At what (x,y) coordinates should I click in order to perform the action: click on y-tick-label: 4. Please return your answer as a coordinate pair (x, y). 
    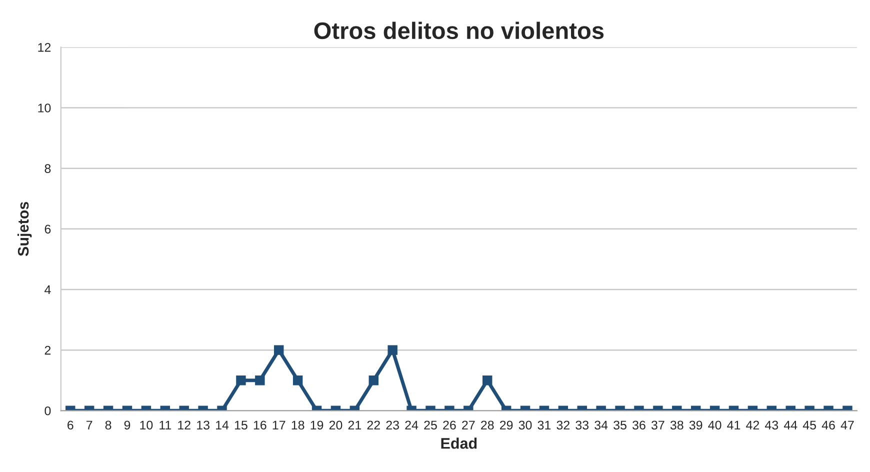
    Looking at the image, I should click on (47, 289).